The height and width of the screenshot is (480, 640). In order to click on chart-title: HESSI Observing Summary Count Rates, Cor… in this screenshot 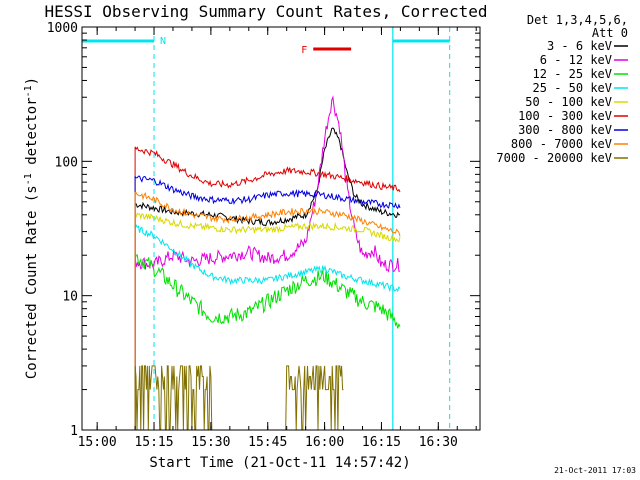, I will do `click(265, 11)`.